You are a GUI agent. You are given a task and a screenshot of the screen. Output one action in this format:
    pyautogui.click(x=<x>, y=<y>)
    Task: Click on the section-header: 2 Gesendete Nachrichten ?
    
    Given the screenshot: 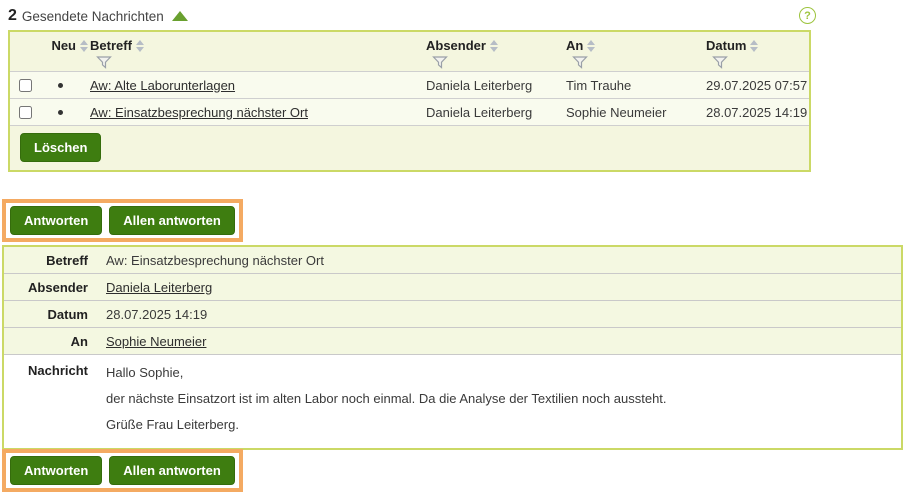 What is the action you would take?
    pyautogui.click(x=457, y=15)
    